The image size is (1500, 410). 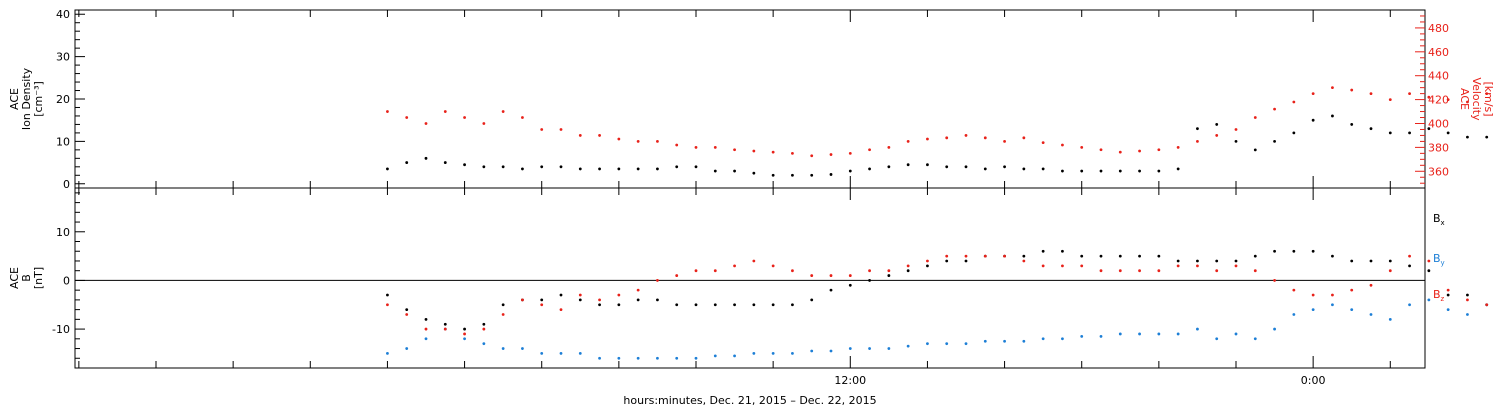 I want to click on bottom-ylabel-line2: B, so click(x=26, y=278).